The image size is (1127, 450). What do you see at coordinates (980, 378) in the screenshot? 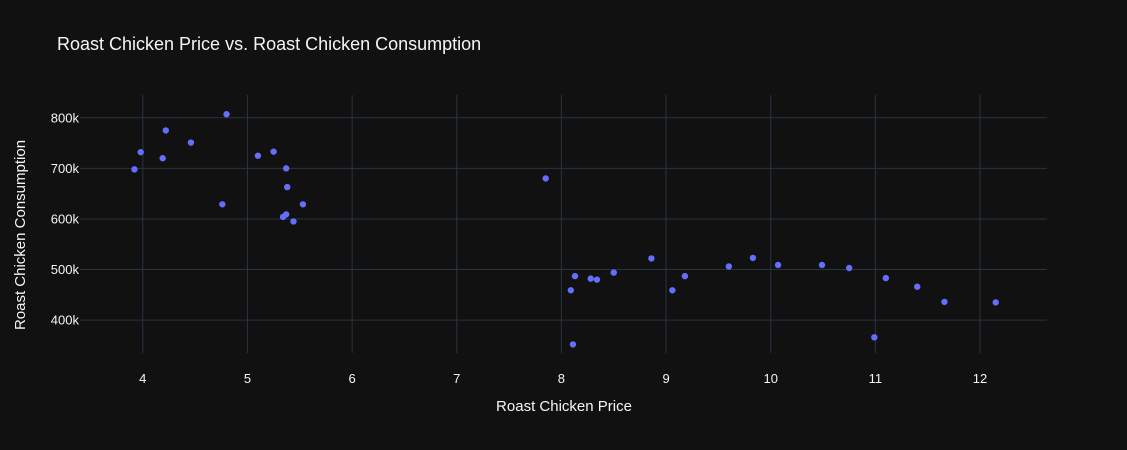
I see `x-tick-label: 12` at bounding box center [980, 378].